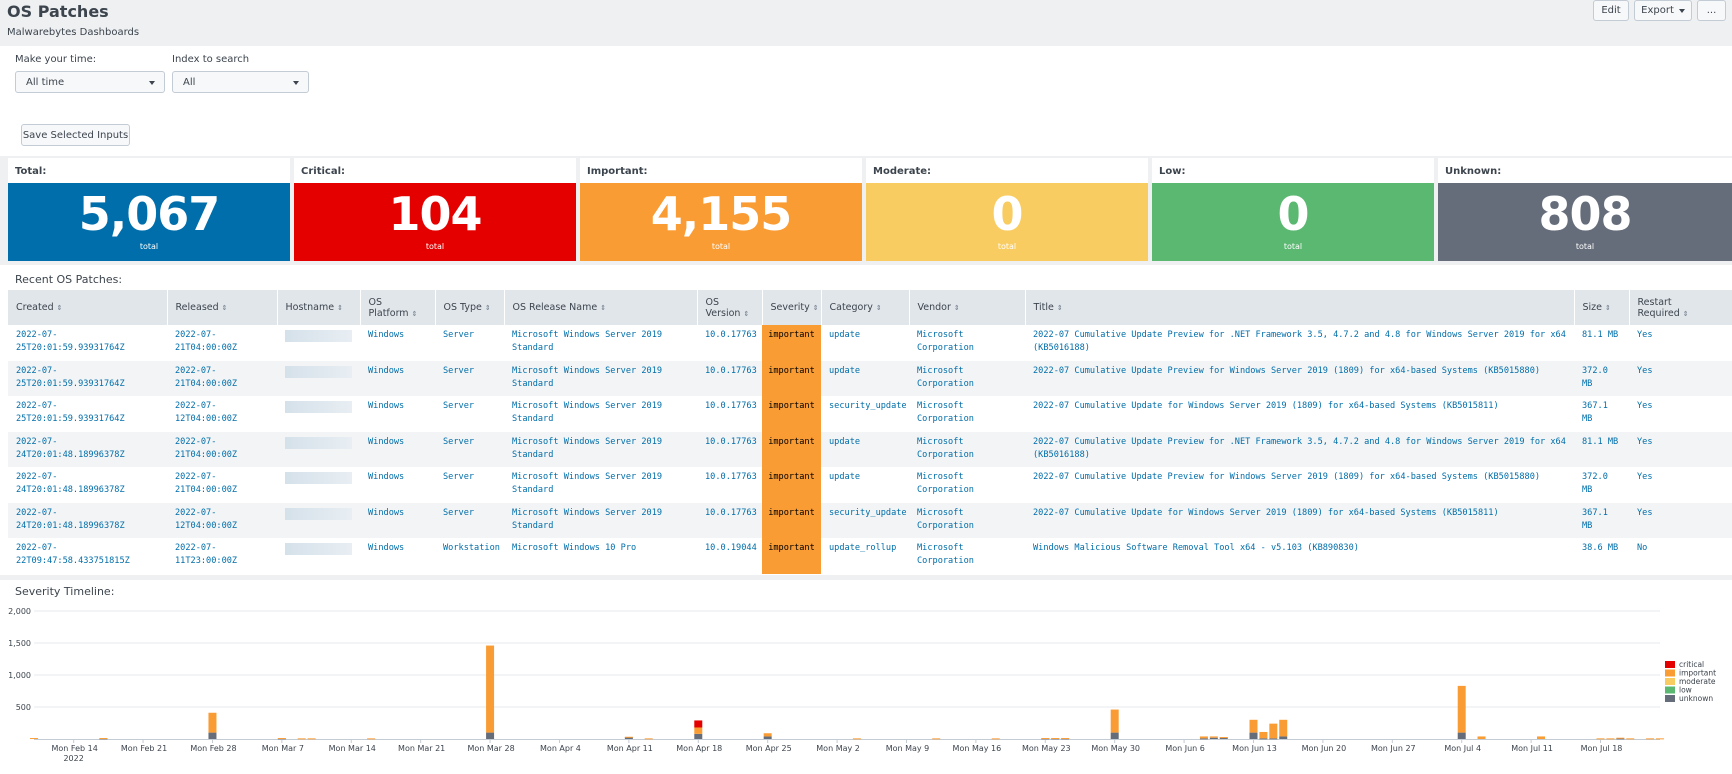  What do you see at coordinates (149, 222) in the screenshot?
I see `single-value-tile: 5,067 total` at bounding box center [149, 222].